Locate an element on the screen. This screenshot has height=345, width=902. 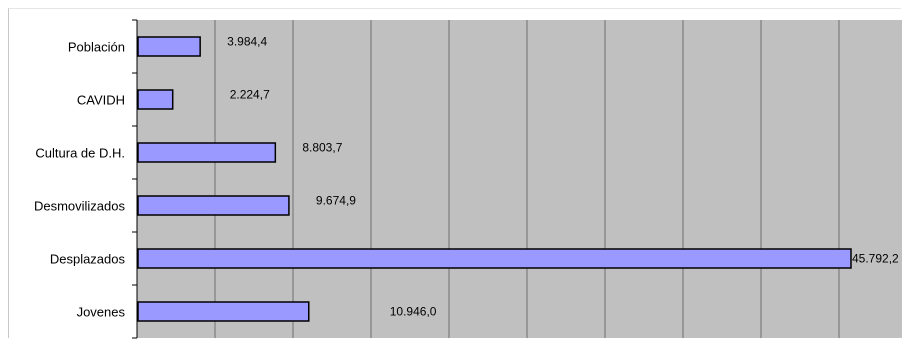
category-axis is located at coordinates (135, 179).